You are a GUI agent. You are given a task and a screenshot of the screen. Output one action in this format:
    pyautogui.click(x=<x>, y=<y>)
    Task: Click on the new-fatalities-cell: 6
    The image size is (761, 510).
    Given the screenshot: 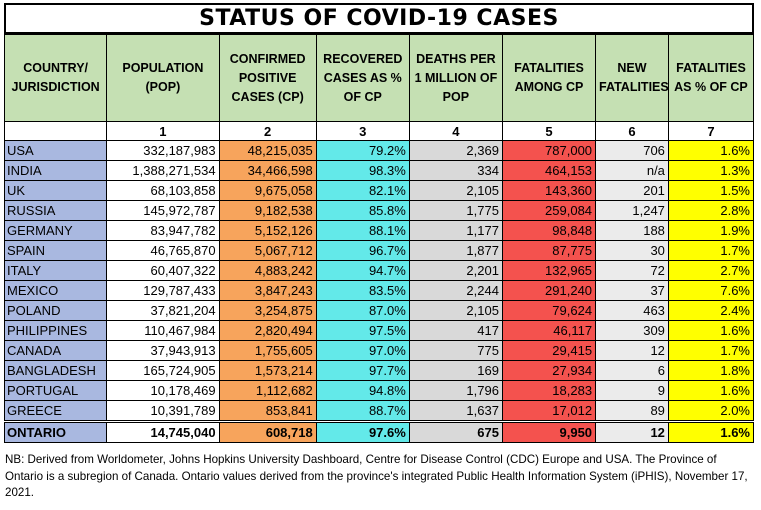 What is the action you would take?
    pyautogui.click(x=632, y=370)
    